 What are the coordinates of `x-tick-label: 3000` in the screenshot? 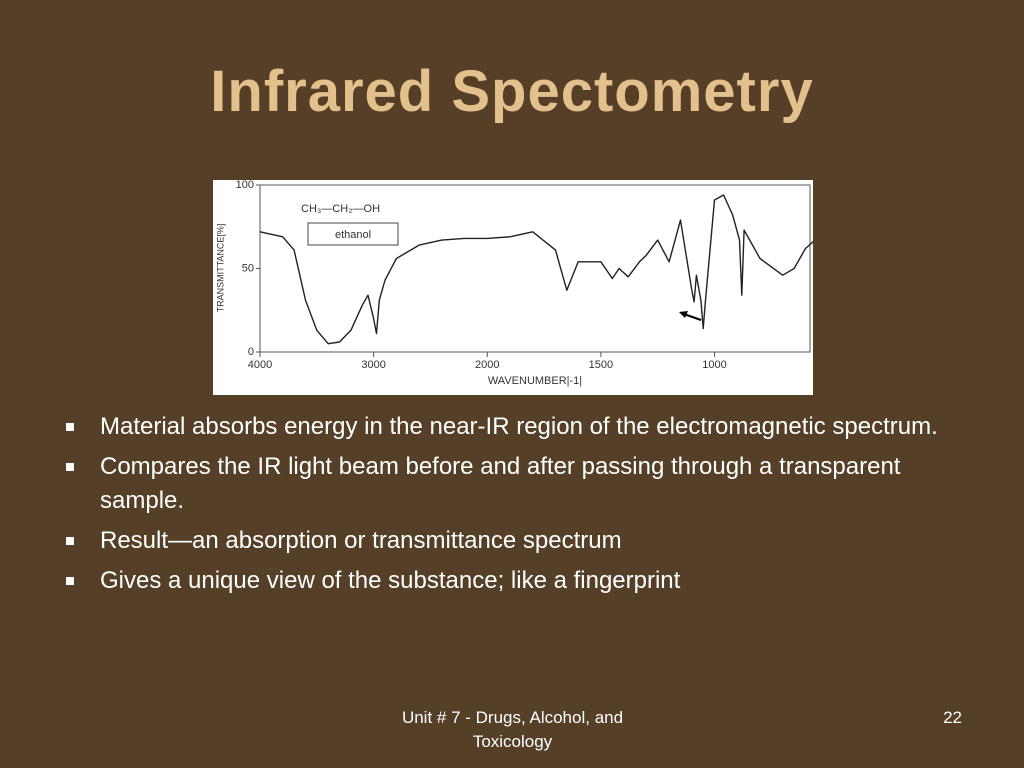 It's located at (373, 365).